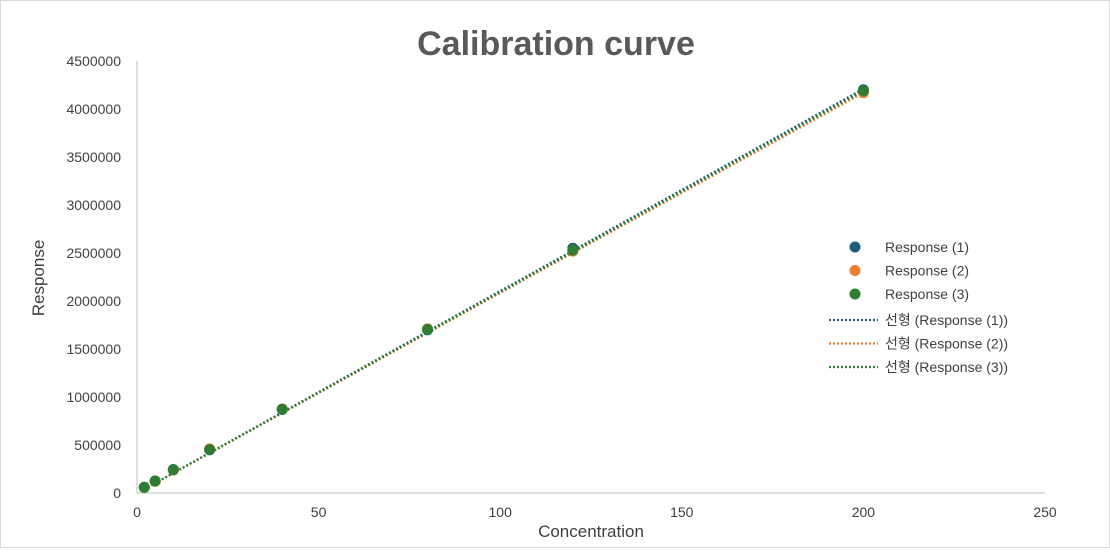 The width and height of the screenshot is (1110, 552). What do you see at coordinates (501, 512) in the screenshot?
I see `x-tick-label: 100` at bounding box center [501, 512].